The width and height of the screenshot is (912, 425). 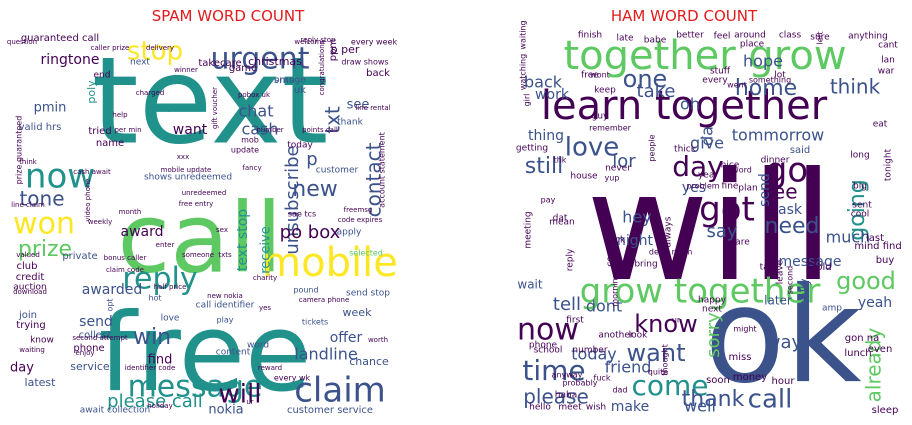 What do you see at coordinates (91, 92) in the screenshot?
I see `spam-word-poly: poly` at bounding box center [91, 92].